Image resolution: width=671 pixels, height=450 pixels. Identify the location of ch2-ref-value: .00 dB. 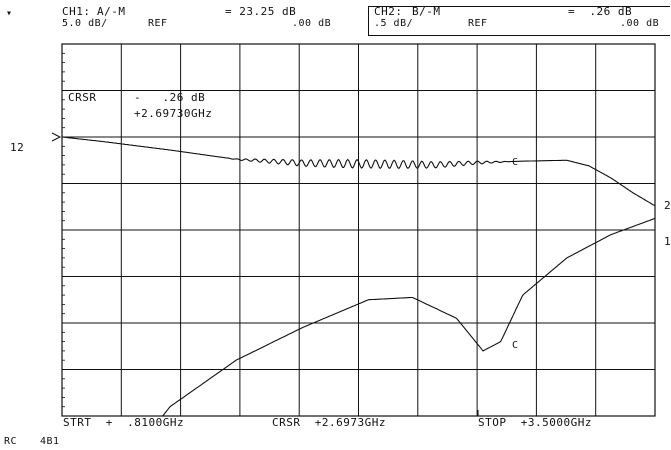
(640, 23).